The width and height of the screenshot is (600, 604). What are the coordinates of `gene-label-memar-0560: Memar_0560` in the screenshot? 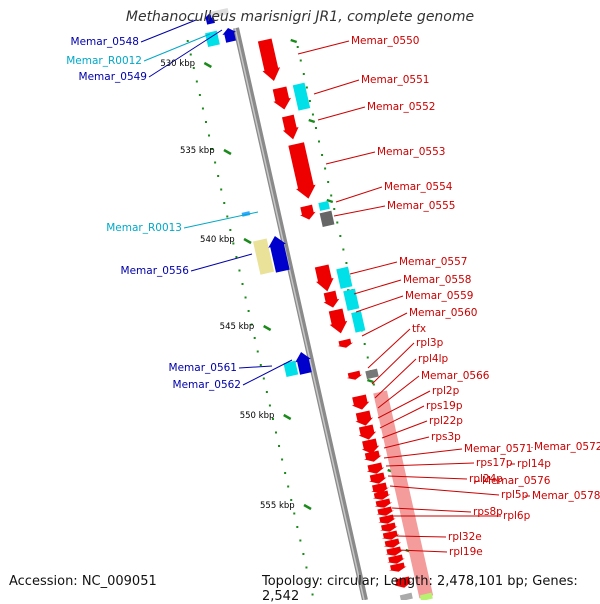 It's located at (443, 313).